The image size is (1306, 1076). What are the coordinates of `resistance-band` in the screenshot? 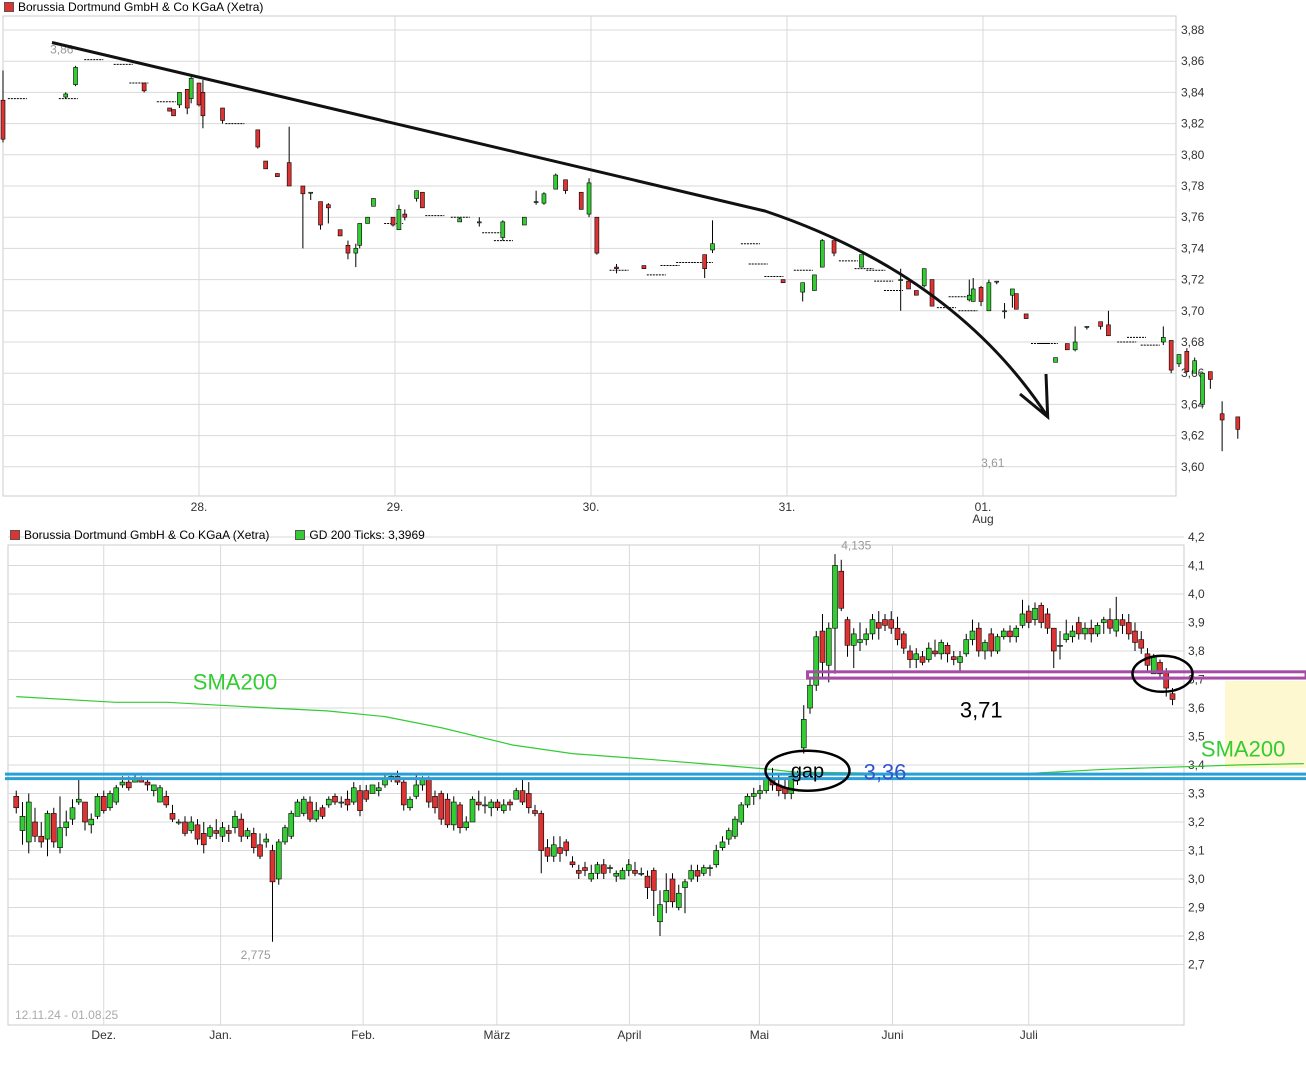 It's located at (1056, 675).